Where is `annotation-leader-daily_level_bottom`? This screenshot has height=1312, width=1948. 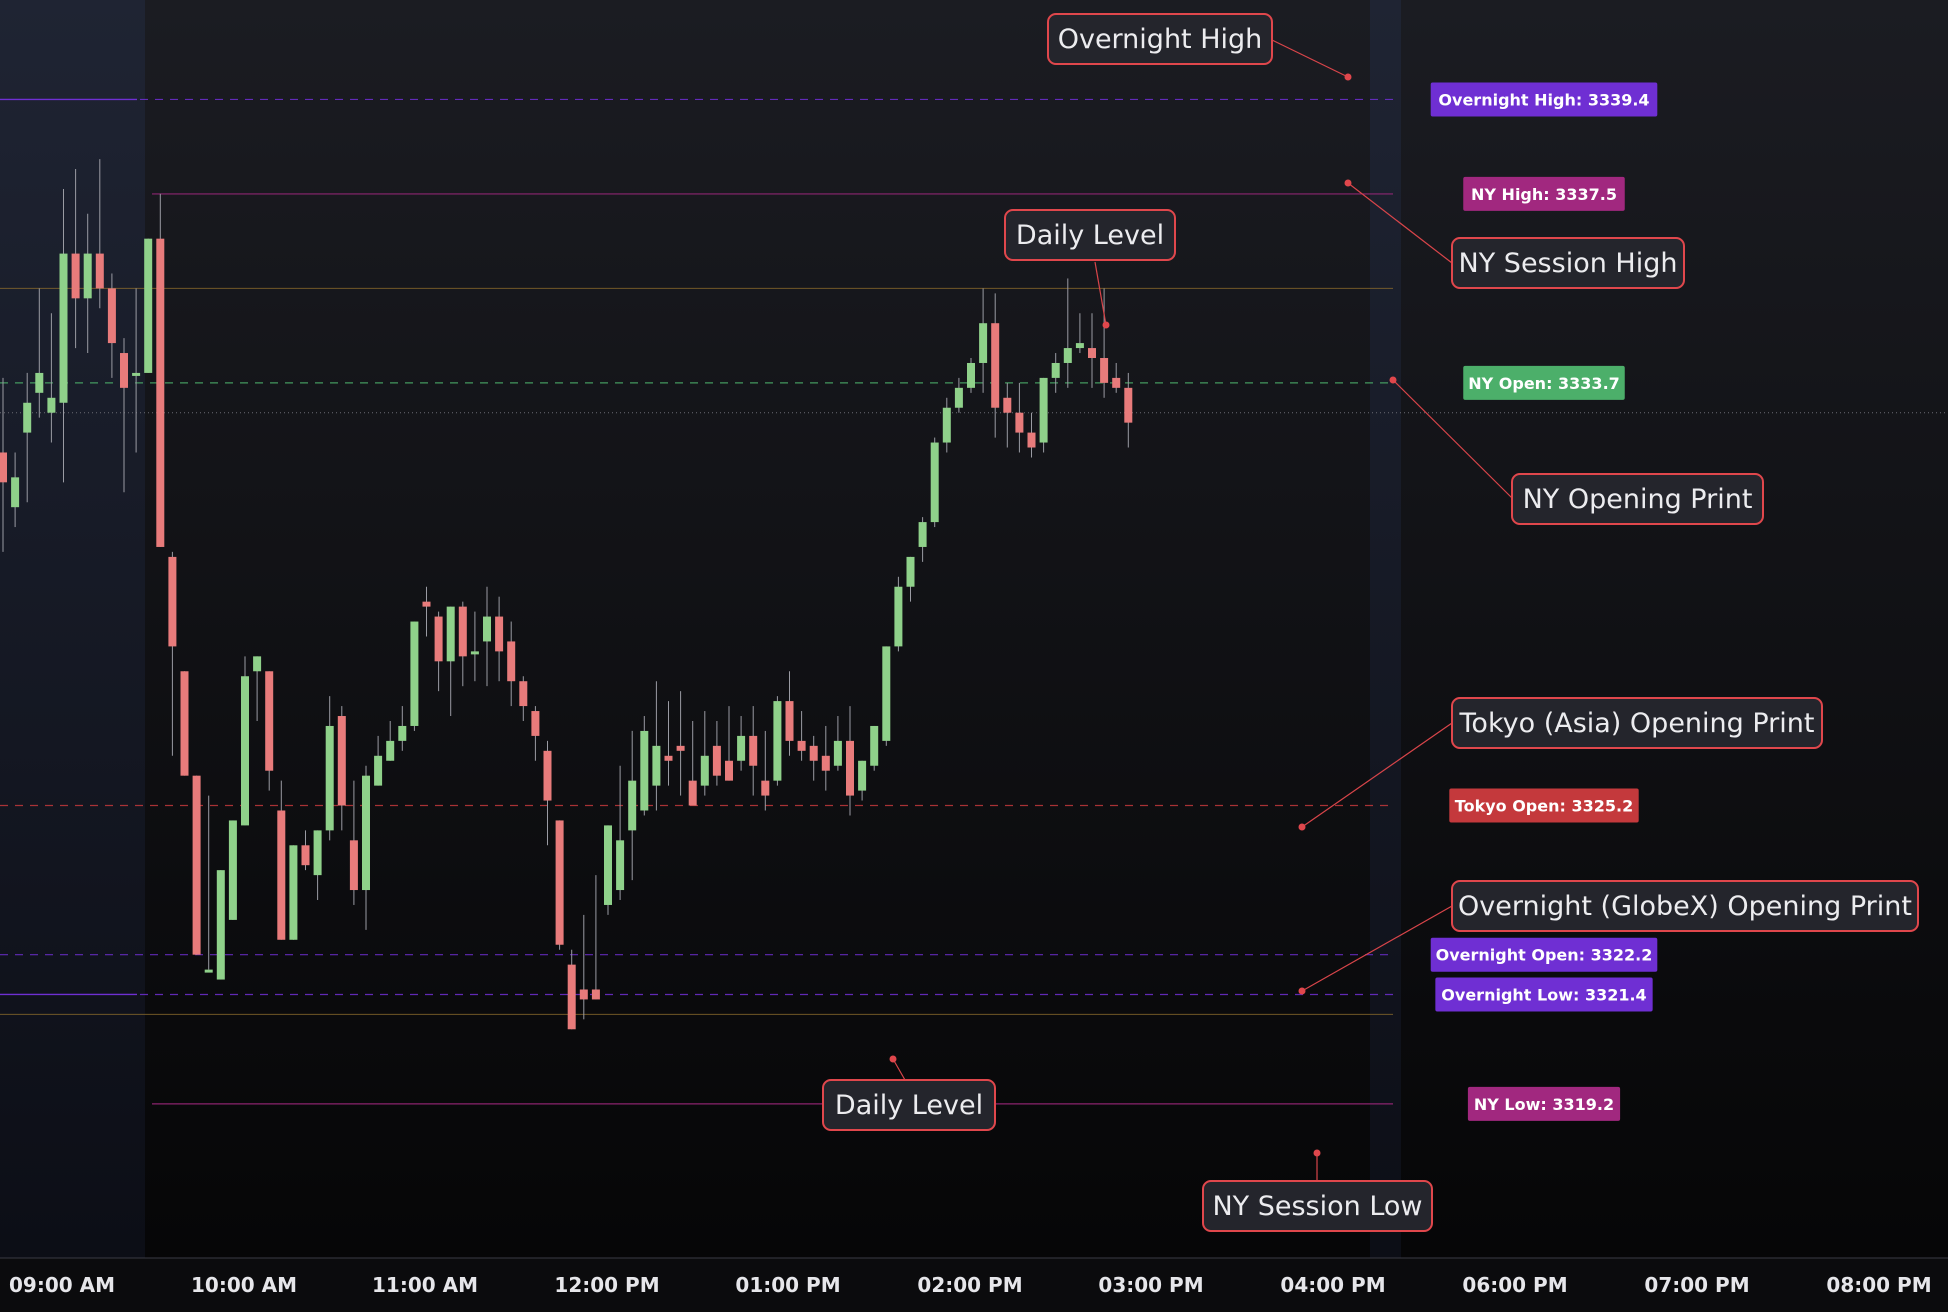
annotation-leader-daily_level_bottom is located at coordinates (899, 1069).